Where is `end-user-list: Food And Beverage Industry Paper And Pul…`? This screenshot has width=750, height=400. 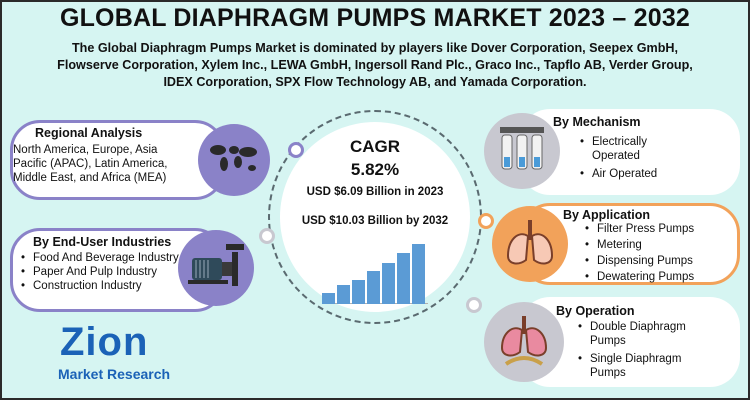
end-user-list: Food And Beverage Industry Paper And Pul… is located at coordinates (106, 272).